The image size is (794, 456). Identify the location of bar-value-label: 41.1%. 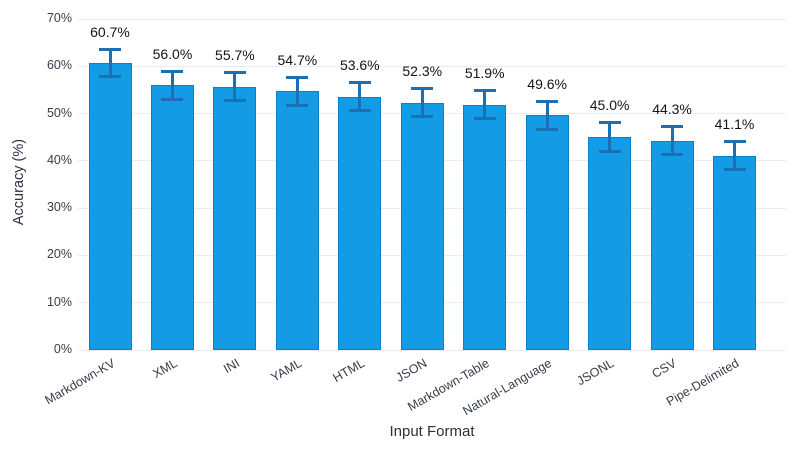
(734, 123).